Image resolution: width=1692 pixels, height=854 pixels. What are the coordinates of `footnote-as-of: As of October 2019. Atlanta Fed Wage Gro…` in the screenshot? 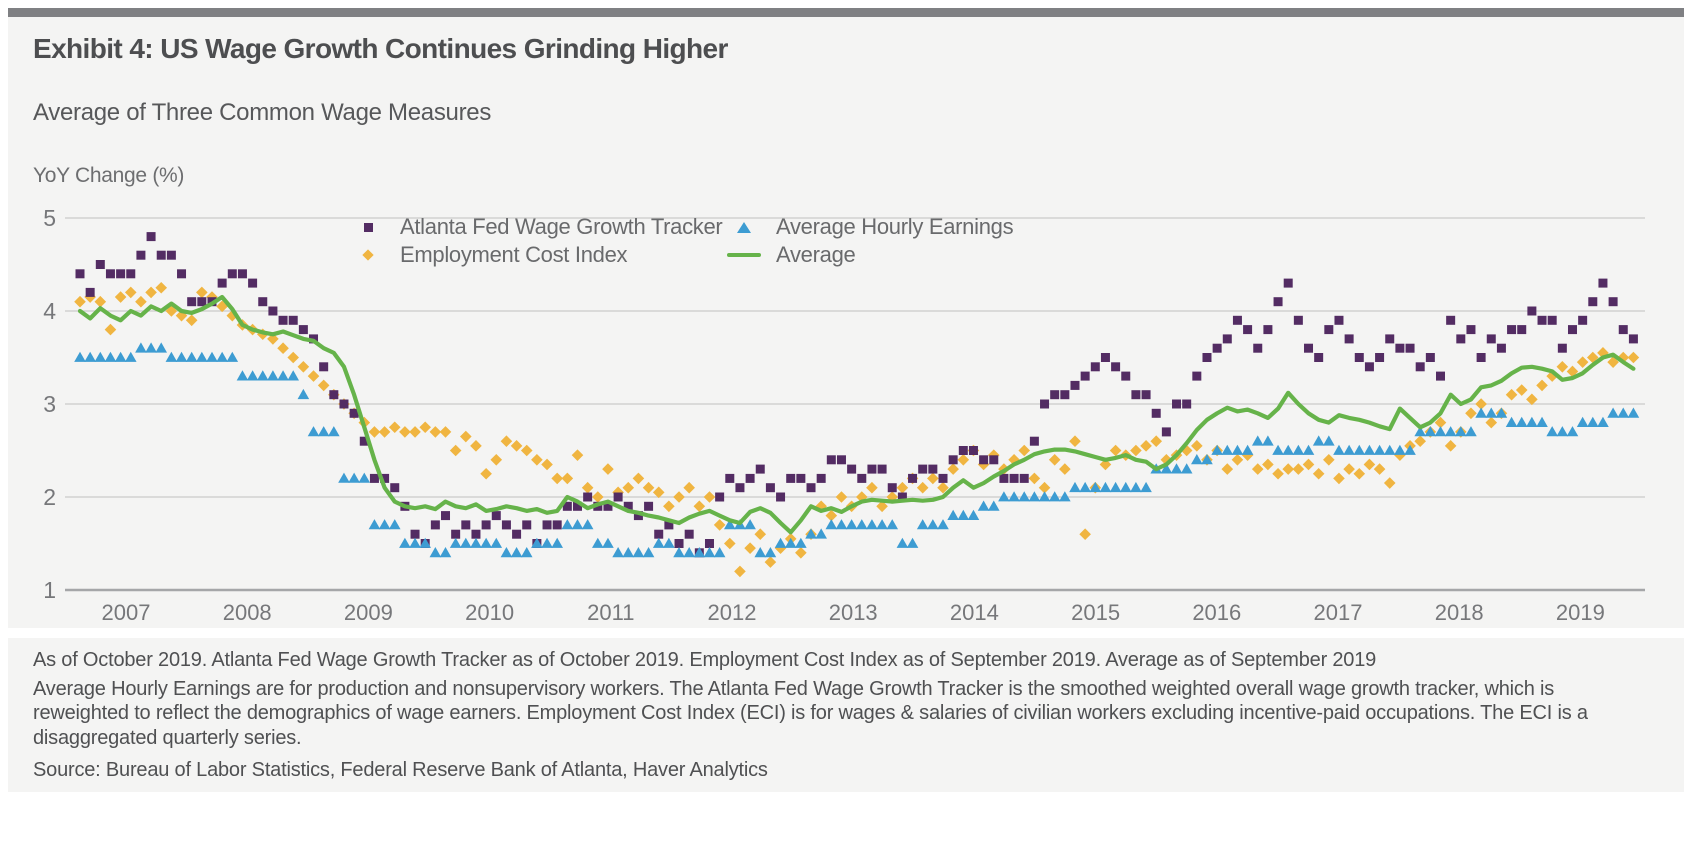 It's located at (705, 660).